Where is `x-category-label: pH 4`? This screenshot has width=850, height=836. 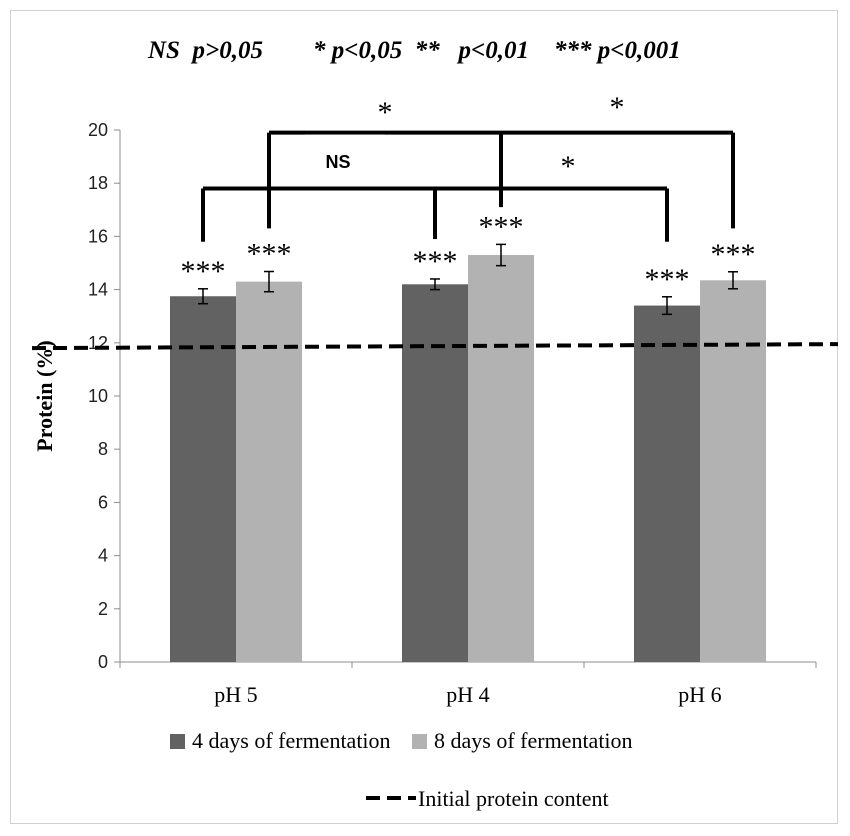 x-category-label: pH 4 is located at coordinates (467, 694).